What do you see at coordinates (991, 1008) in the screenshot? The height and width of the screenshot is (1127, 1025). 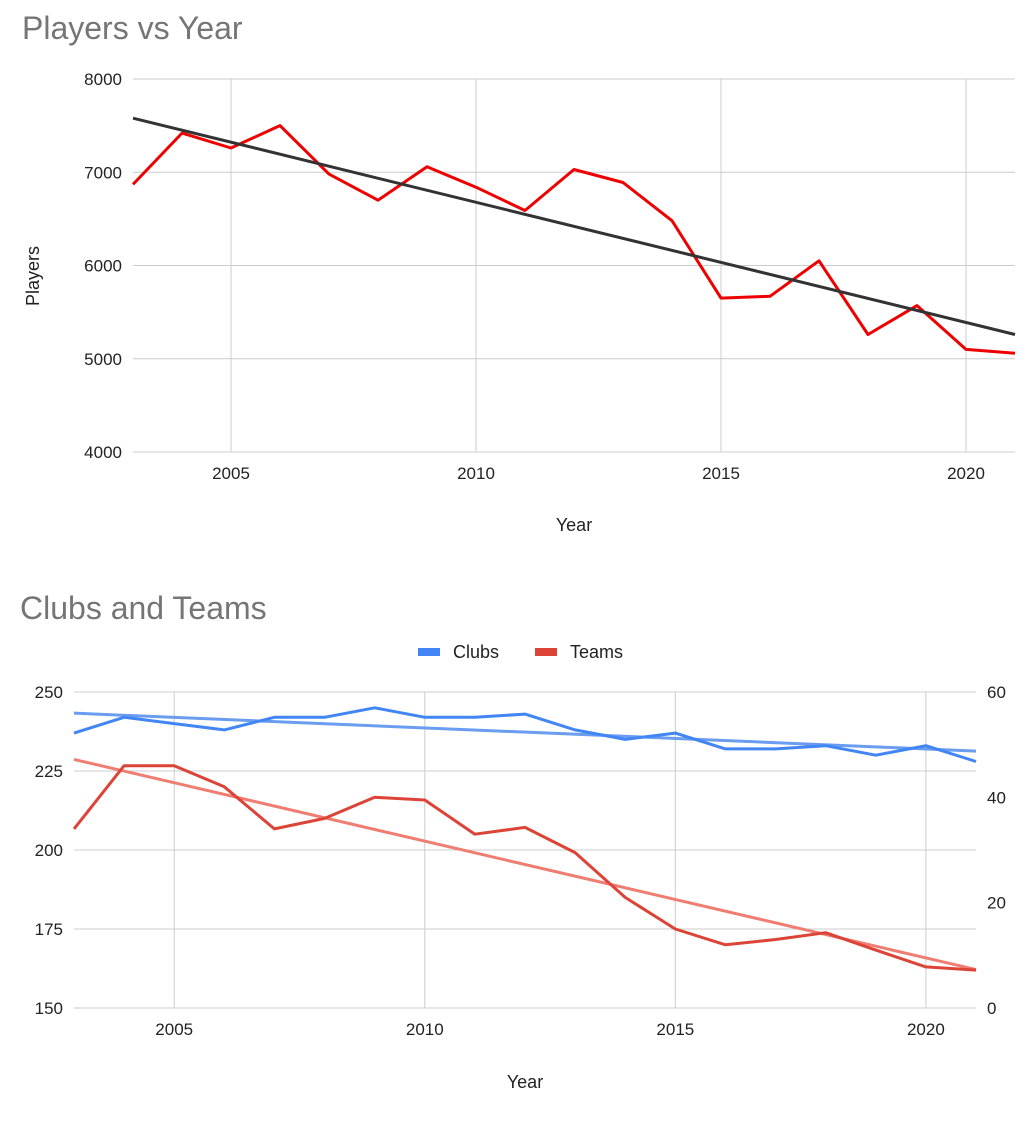 I see `y-right-tick-label: 0` at bounding box center [991, 1008].